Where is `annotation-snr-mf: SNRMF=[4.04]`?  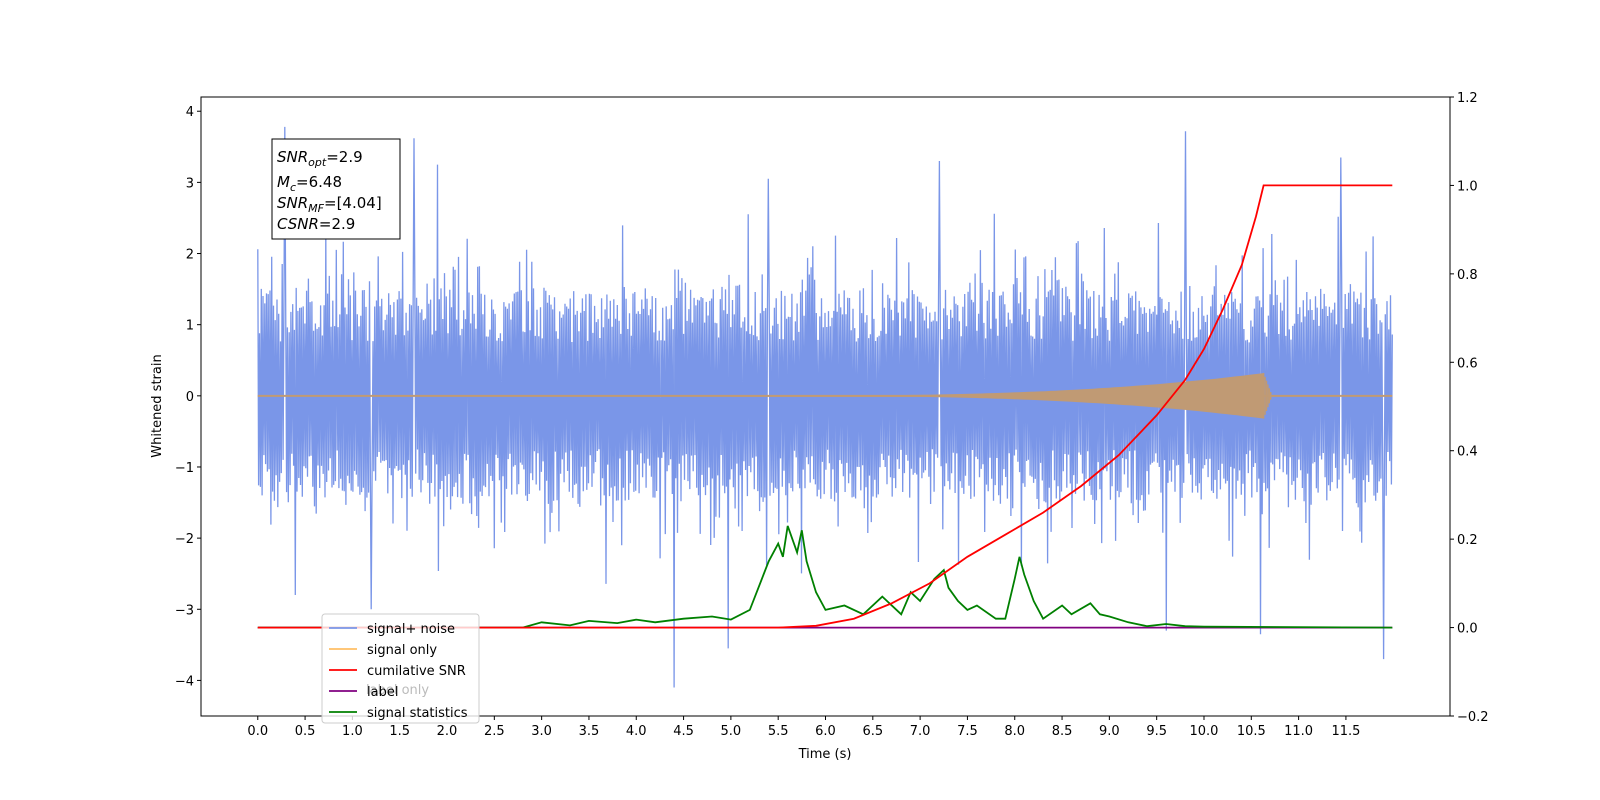 annotation-snr-mf: SNRMF=[4.04] is located at coordinates (329, 204).